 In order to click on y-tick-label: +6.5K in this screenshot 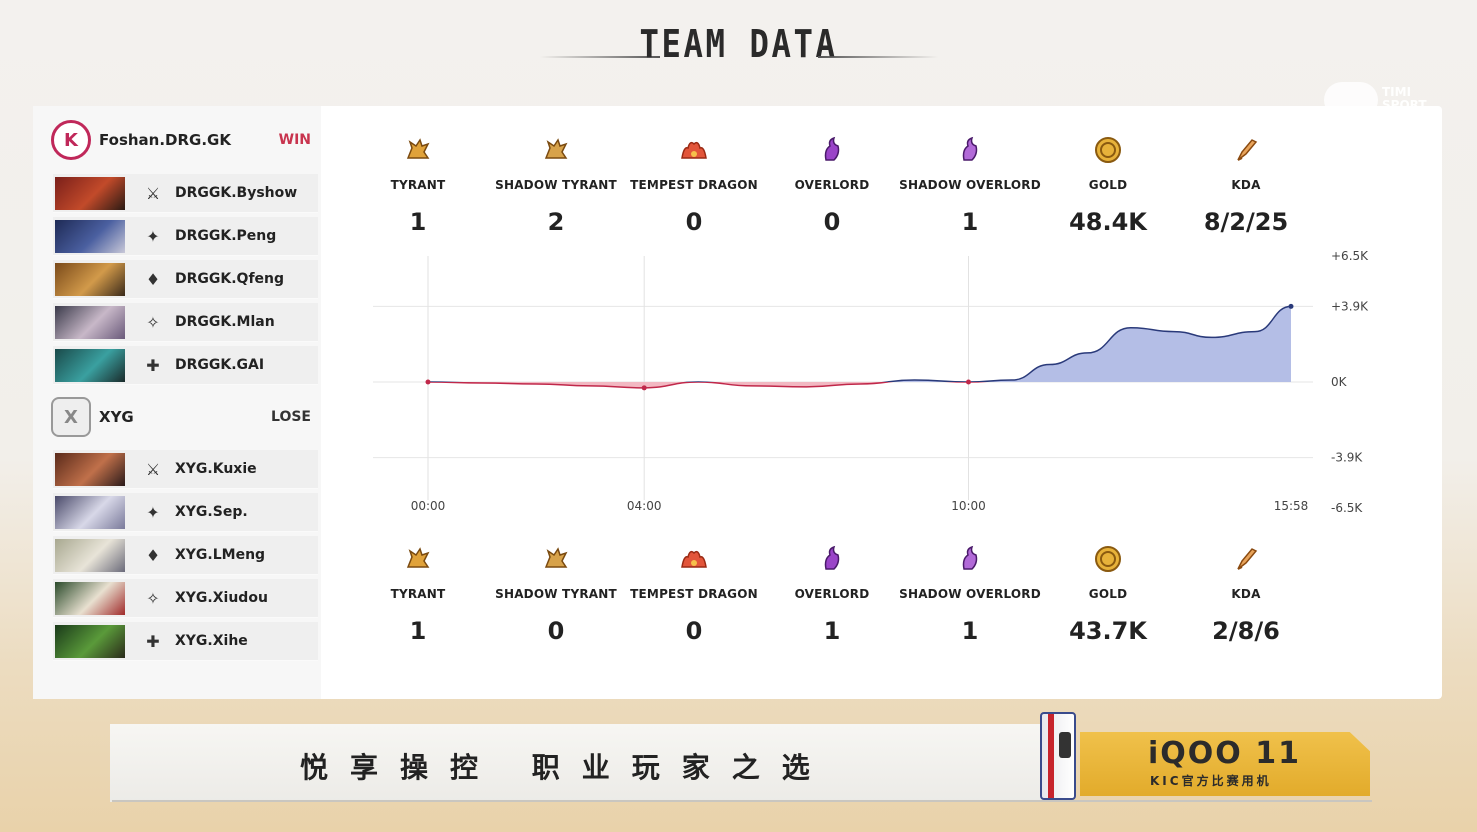, I will do `click(1350, 256)`.